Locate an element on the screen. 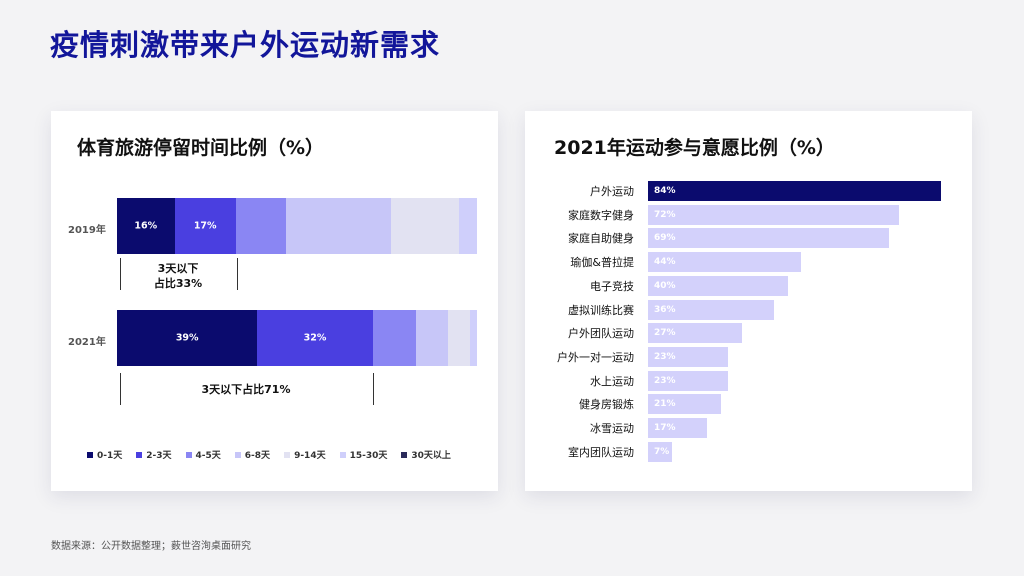 The width and height of the screenshot is (1024, 576). bar-row: 电子竞技 40% is located at coordinates (748, 285).